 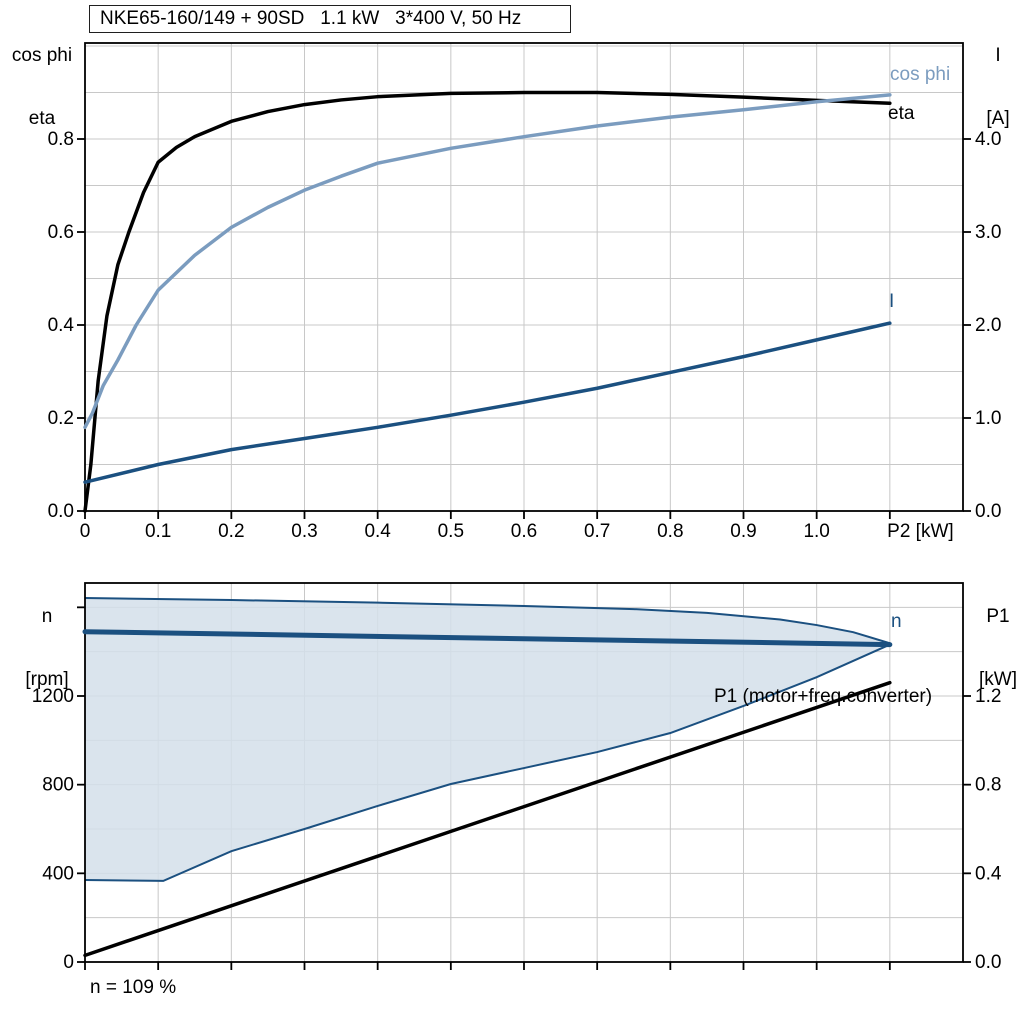 What do you see at coordinates (998, 616) in the screenshot?
I see `axis-title-p1: P1` at bounding box center [998, 616].